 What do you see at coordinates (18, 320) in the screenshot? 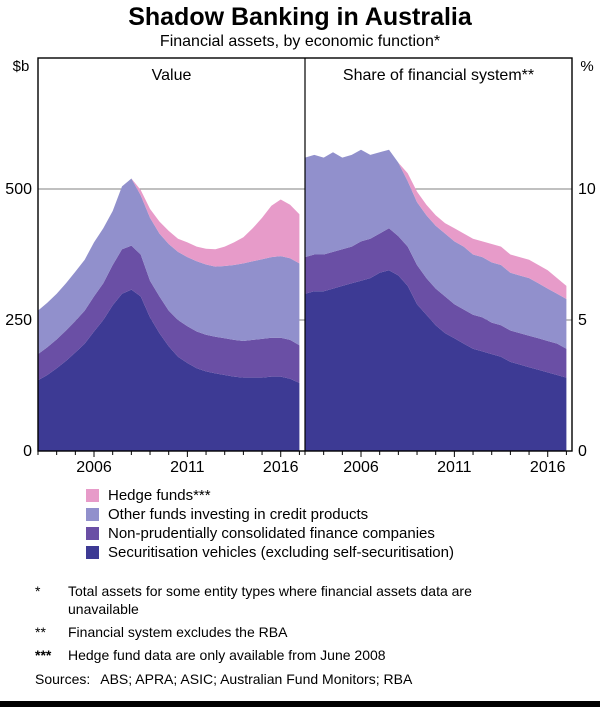
I see `y-tick-label: 250` at bounding box center [18, 320].